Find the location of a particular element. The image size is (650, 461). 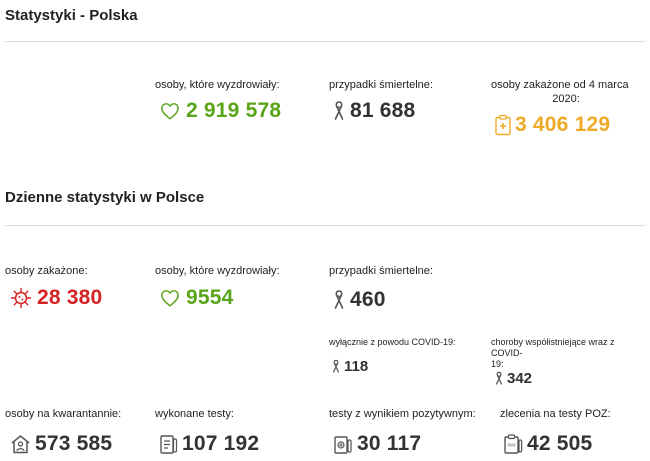

daily-infected-label: osoby zakażone: is located at coordinates (46, 271).